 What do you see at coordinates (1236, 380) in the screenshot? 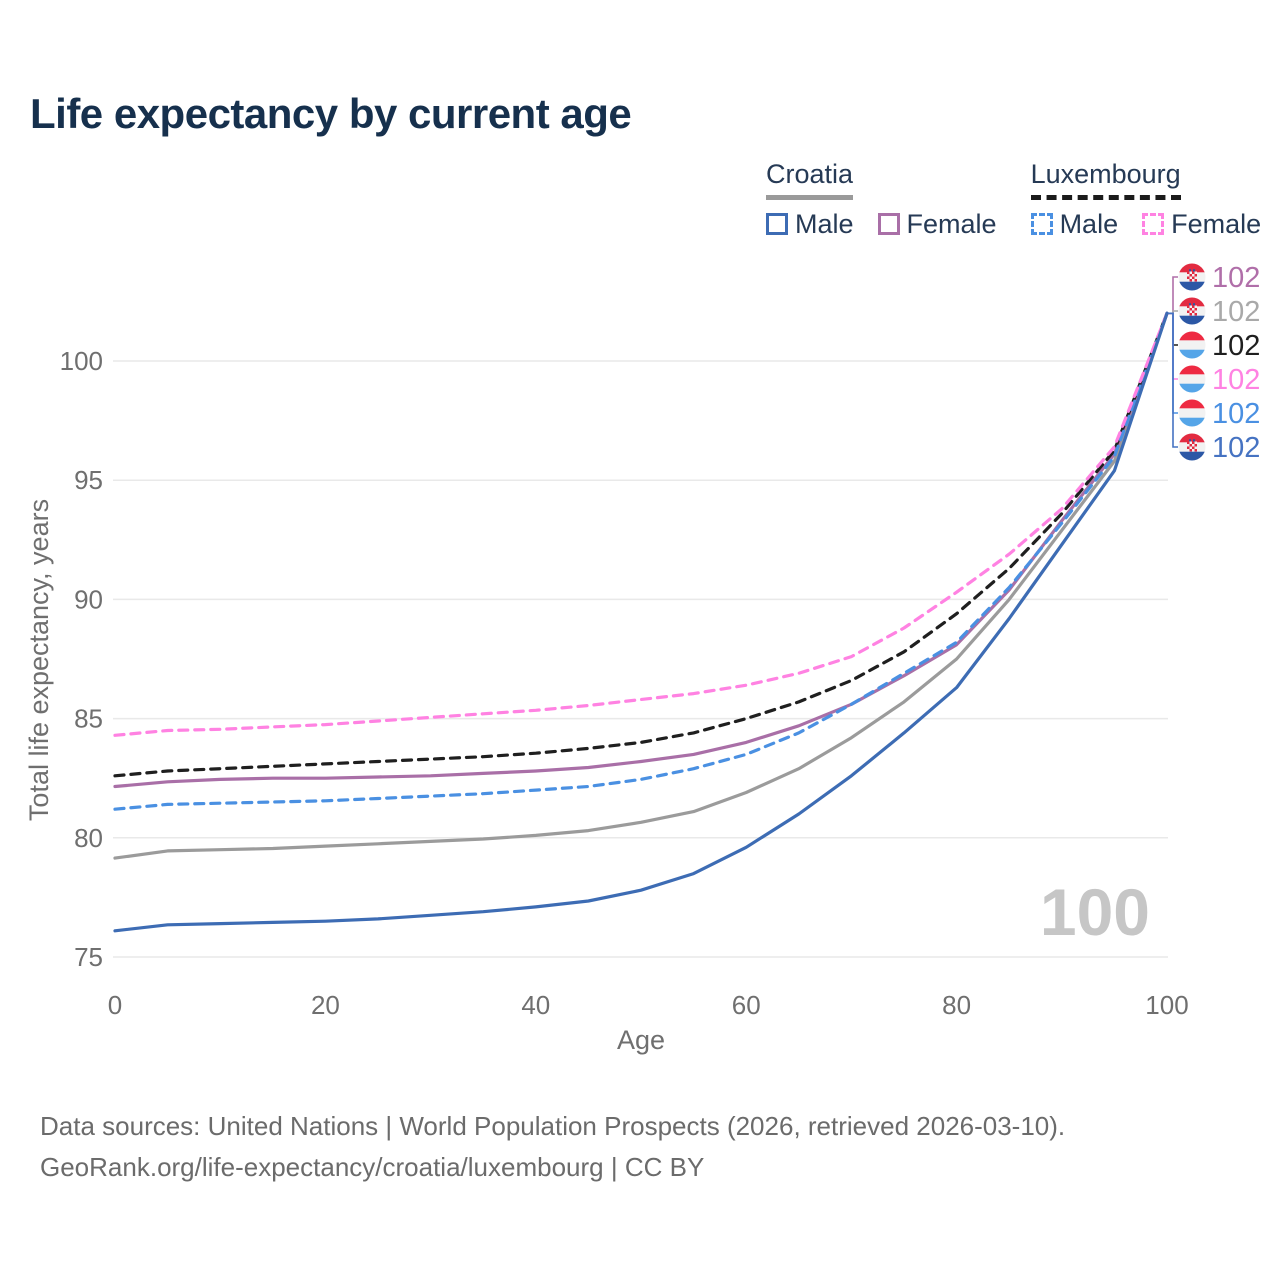
I see `end-value-label-luxembourg-female: 102` at bounding box center [1236, 380].